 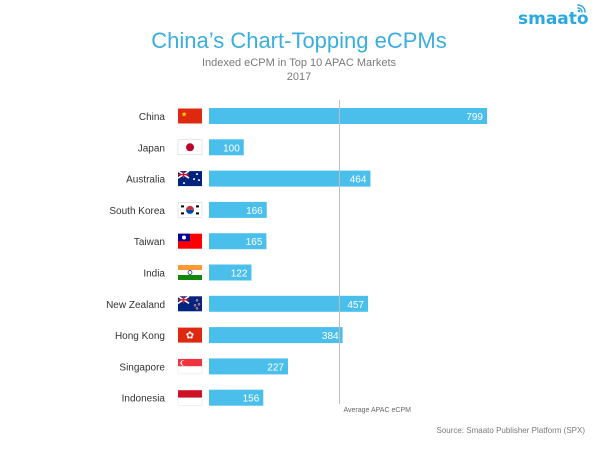 What do you see at coordinates (239, 274) in the screenshot?
I see `data-label: 122` at bounding box center [239, 274].